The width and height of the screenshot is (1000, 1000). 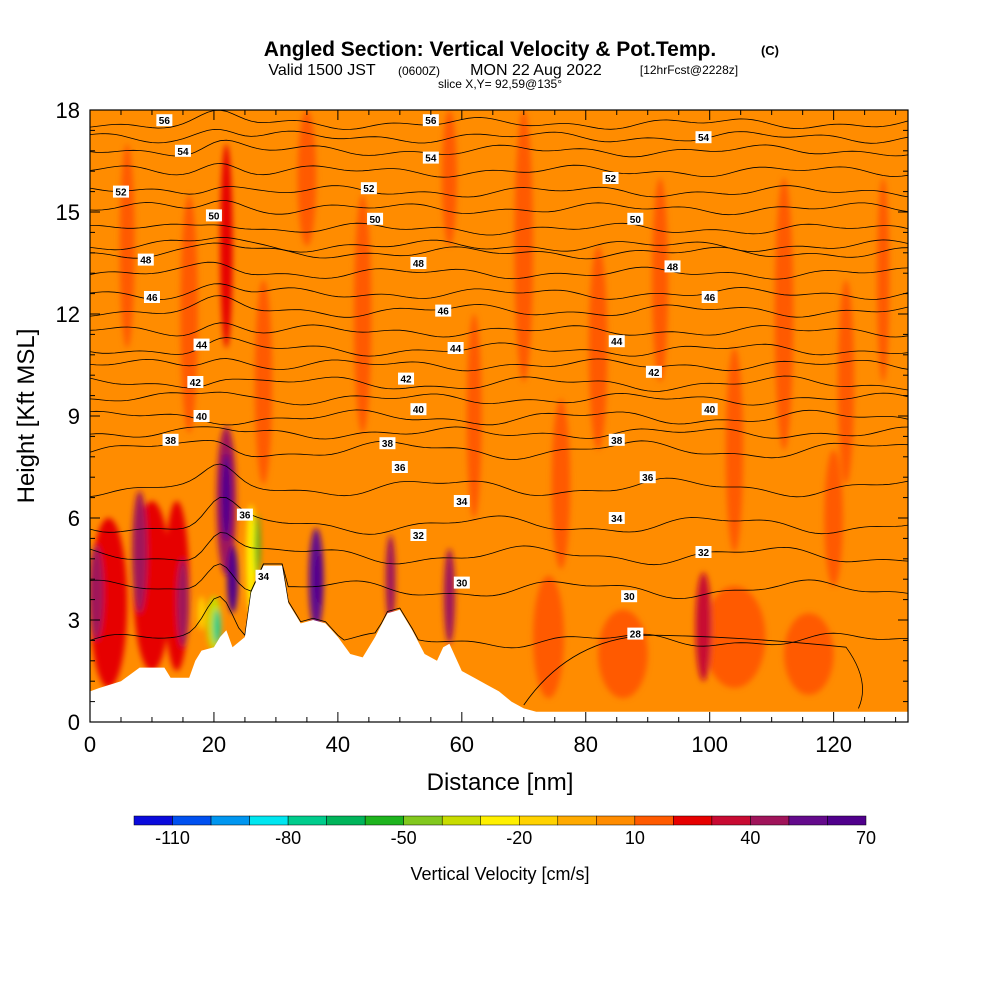 I want to click on colorbar, so click(x=500, y=820).